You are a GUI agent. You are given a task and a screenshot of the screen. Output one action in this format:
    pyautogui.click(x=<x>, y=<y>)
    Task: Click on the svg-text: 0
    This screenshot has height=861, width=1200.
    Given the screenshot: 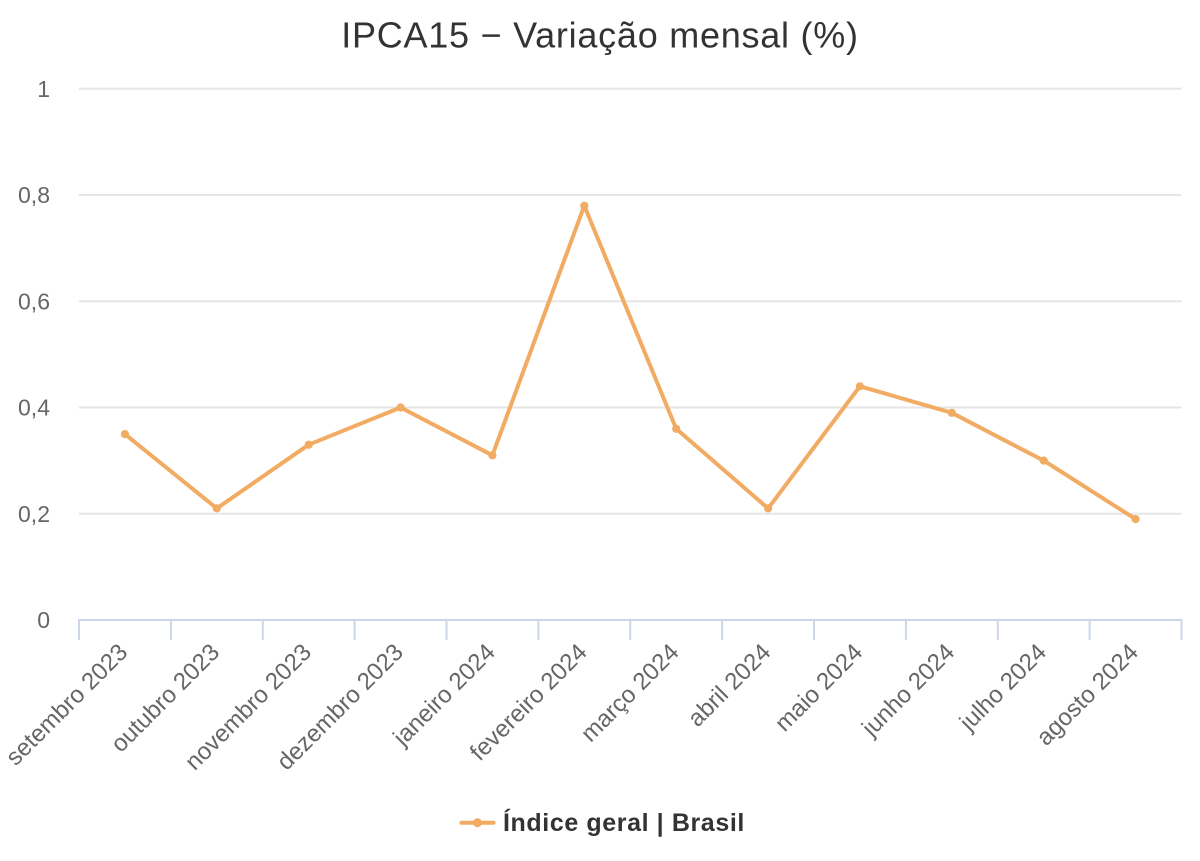 What is the action you would take?
    pyautogui.click(x=43, y=620)
    